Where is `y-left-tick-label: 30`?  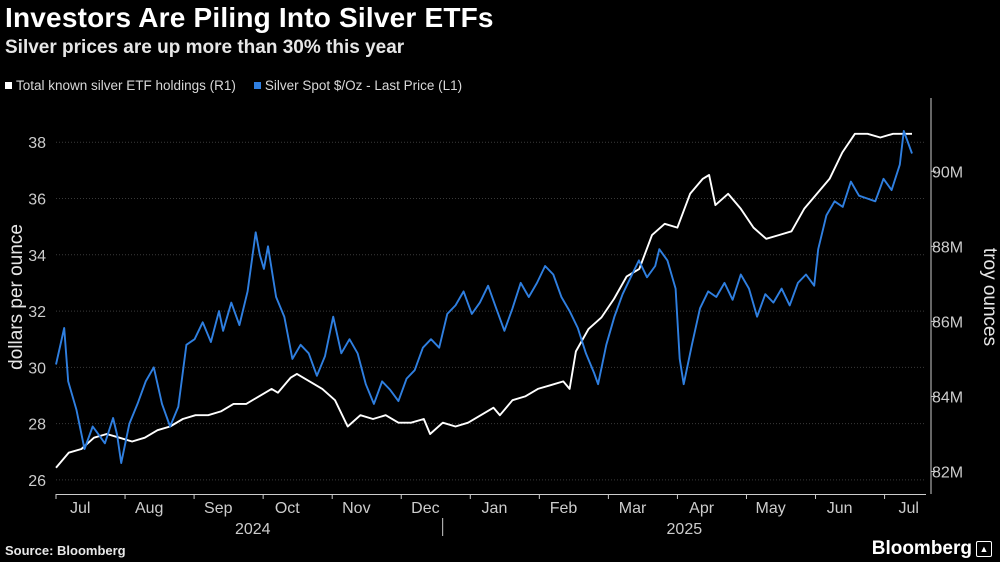
y-left-tick-label: 30 is located at coordinates (37, 368).